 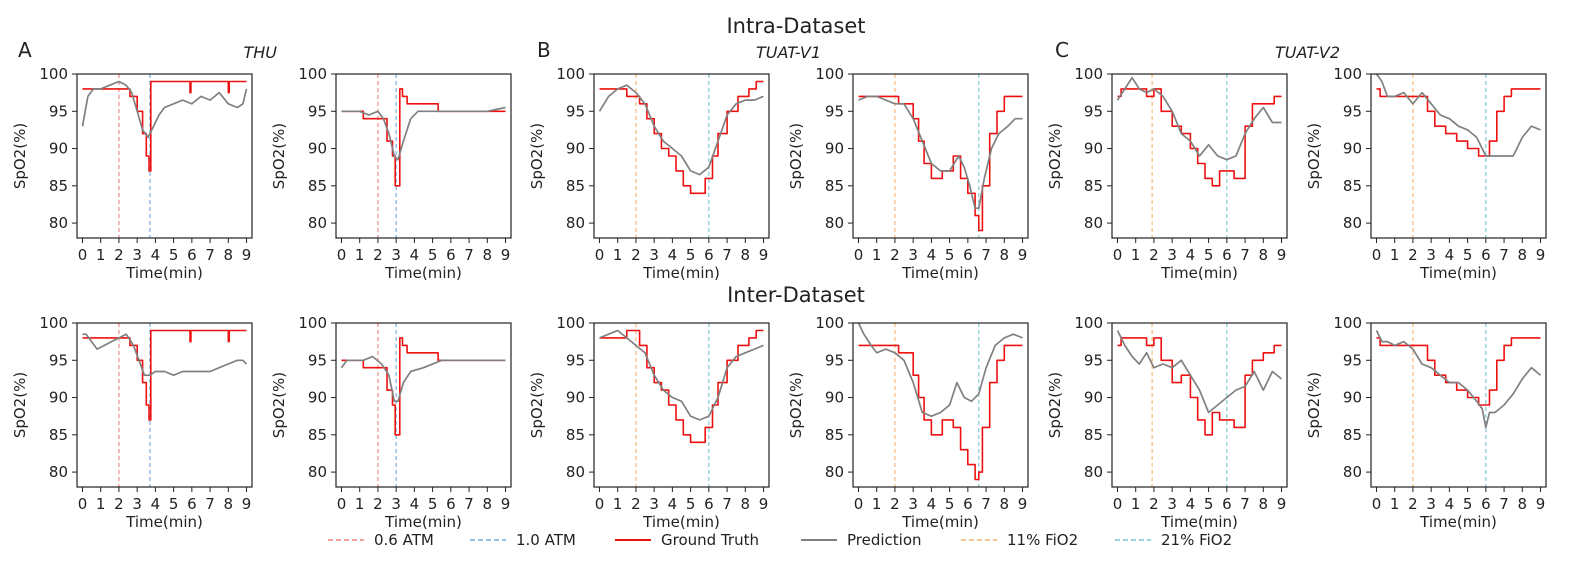 What do you see at coordinates (391, 173) in the screenshot?
I see `panel-2: 80 85 90 95 100 0 1 2 3 4 5 6 7 8 9 Time(min) SpO2(%)` at bounding box center [391, 173].